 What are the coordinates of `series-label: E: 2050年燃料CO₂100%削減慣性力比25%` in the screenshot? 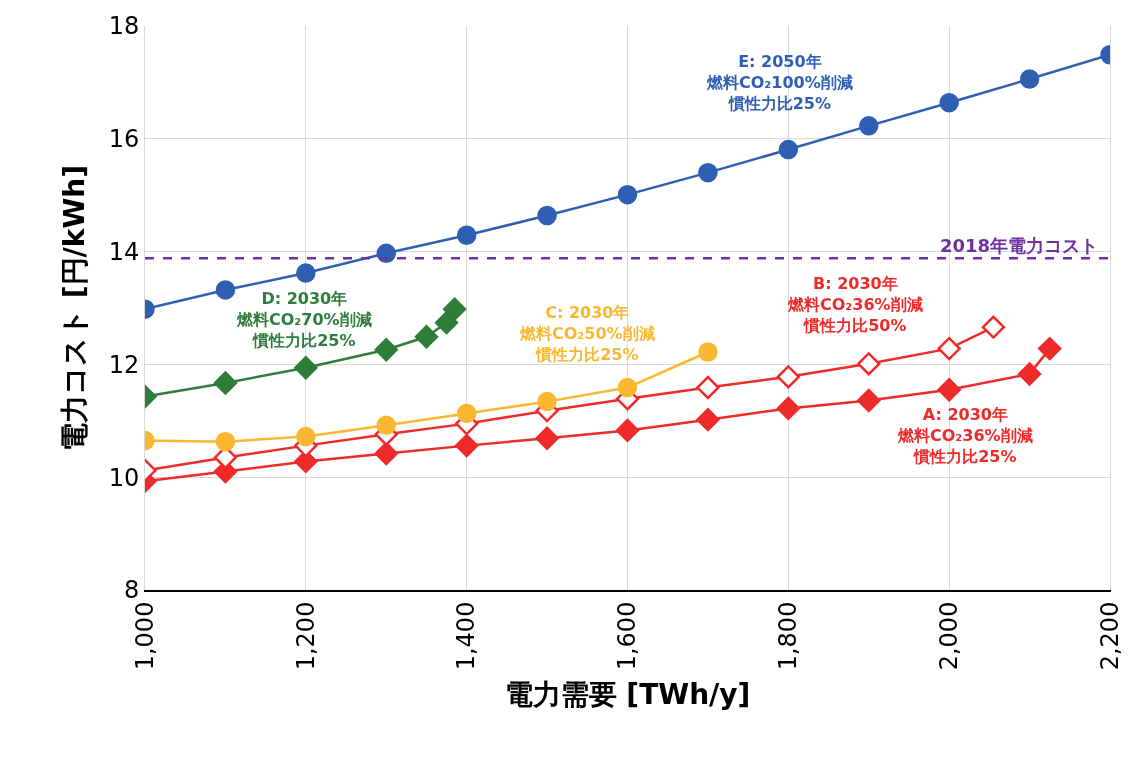 It's located at (779, 82).